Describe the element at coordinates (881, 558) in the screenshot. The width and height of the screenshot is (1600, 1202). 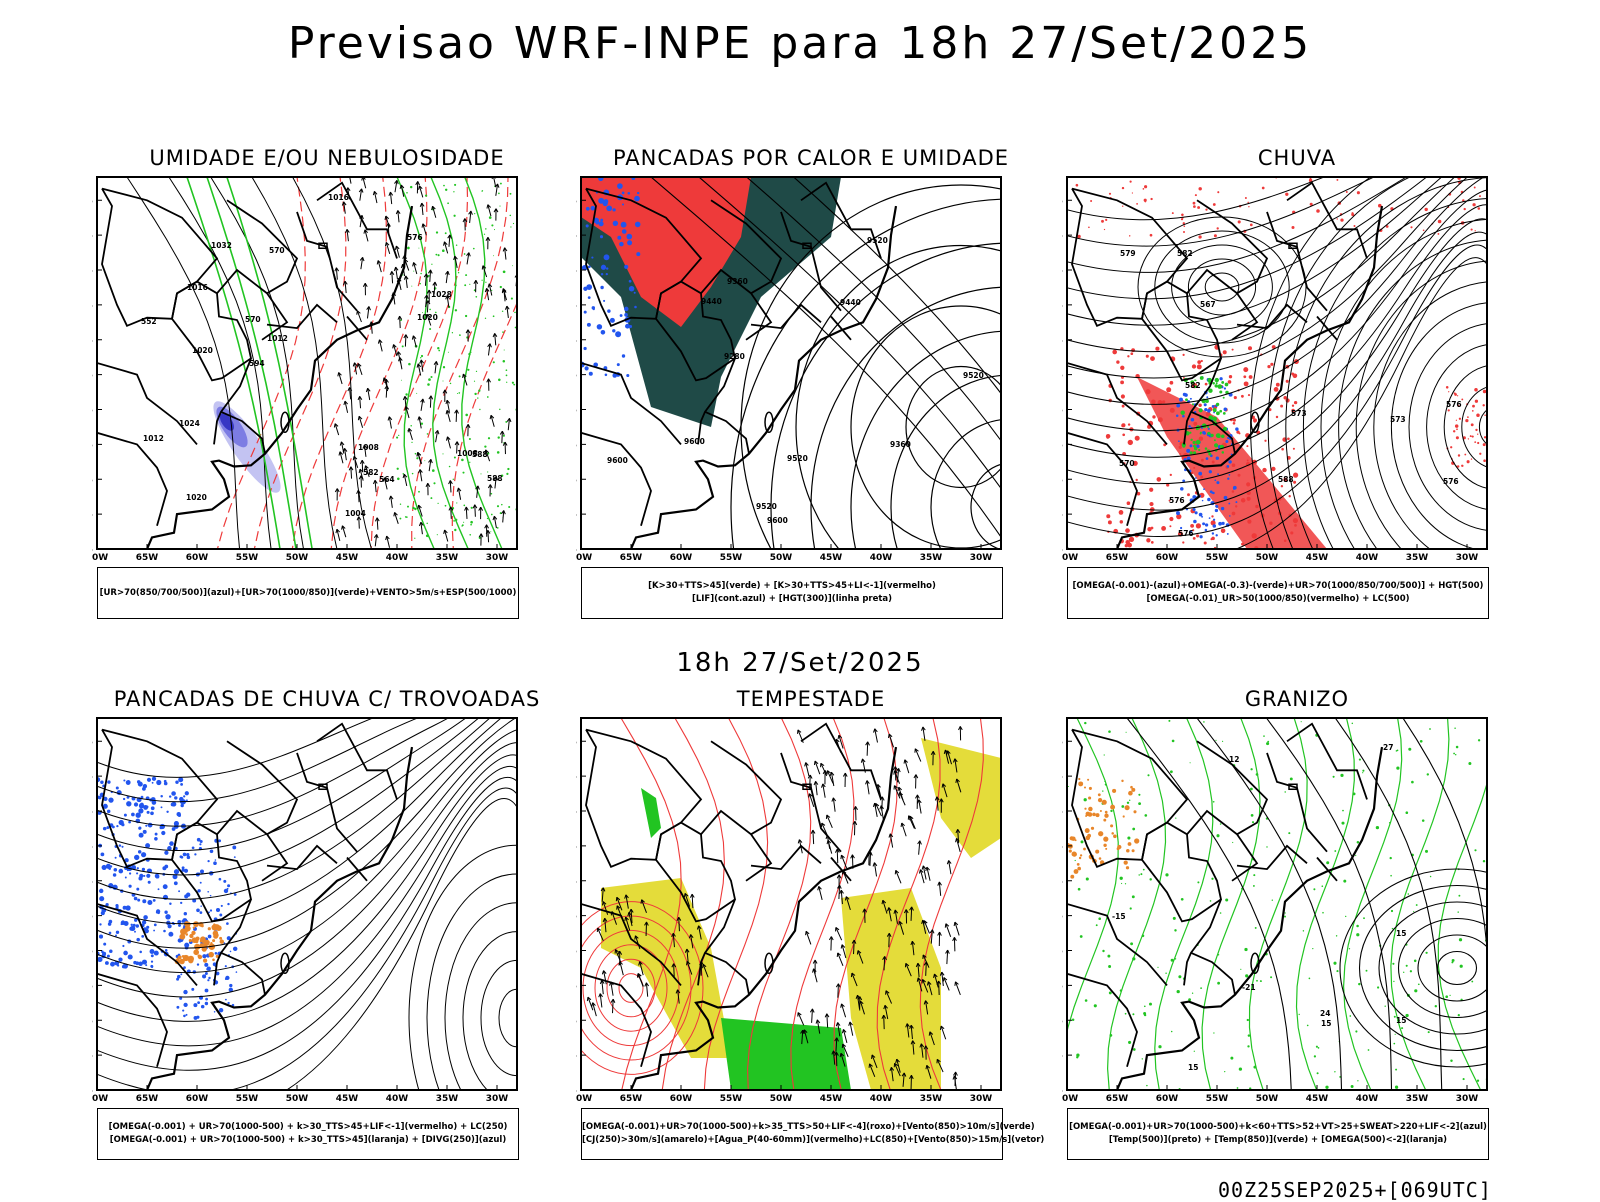
I see `lon-tick-label: 40W` at that location.